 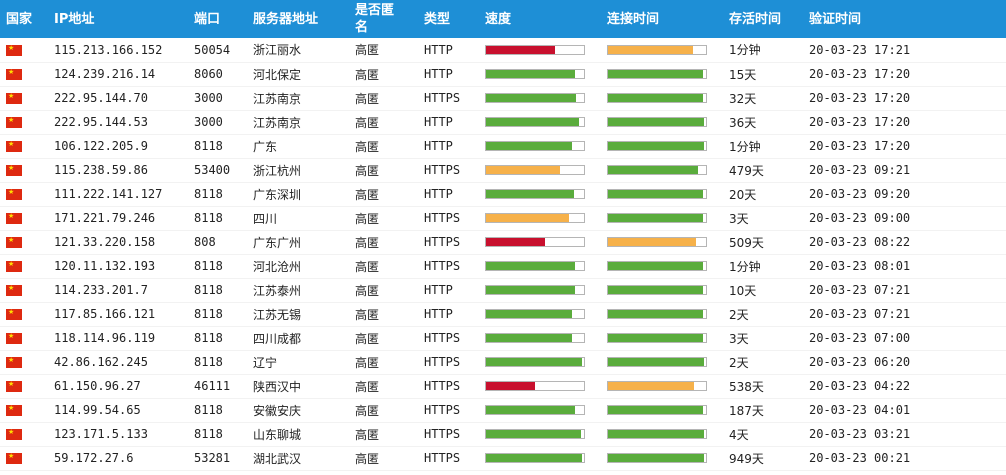 I want to click on alive-time-cell: 3天, so click(x=763, y=338).